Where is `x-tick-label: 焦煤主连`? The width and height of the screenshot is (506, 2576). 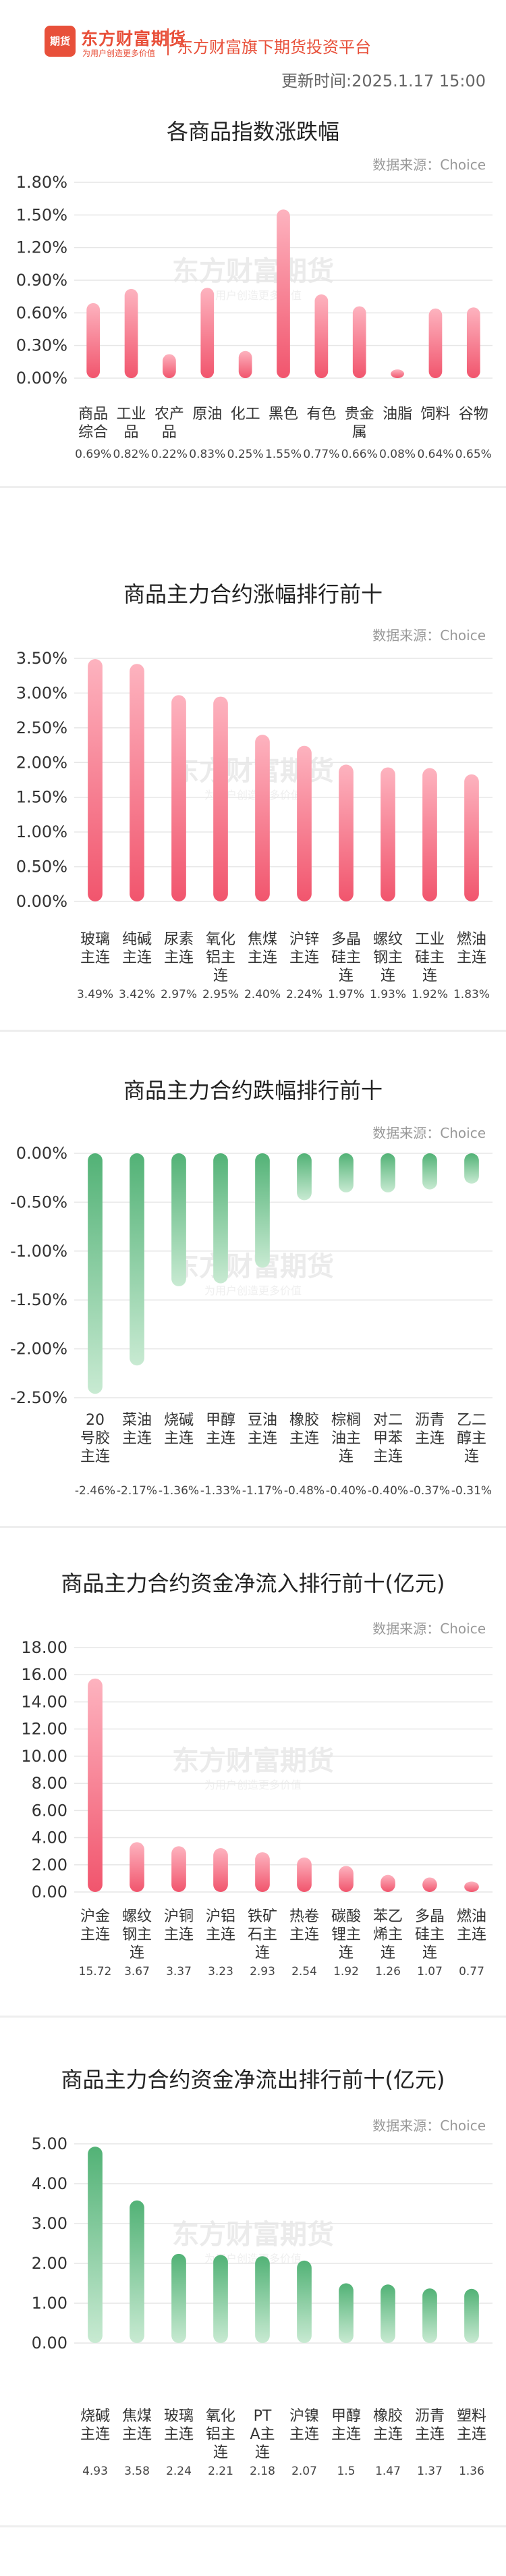
x-tick-label: 焦煤主连 is located at coordinates (262, 948).